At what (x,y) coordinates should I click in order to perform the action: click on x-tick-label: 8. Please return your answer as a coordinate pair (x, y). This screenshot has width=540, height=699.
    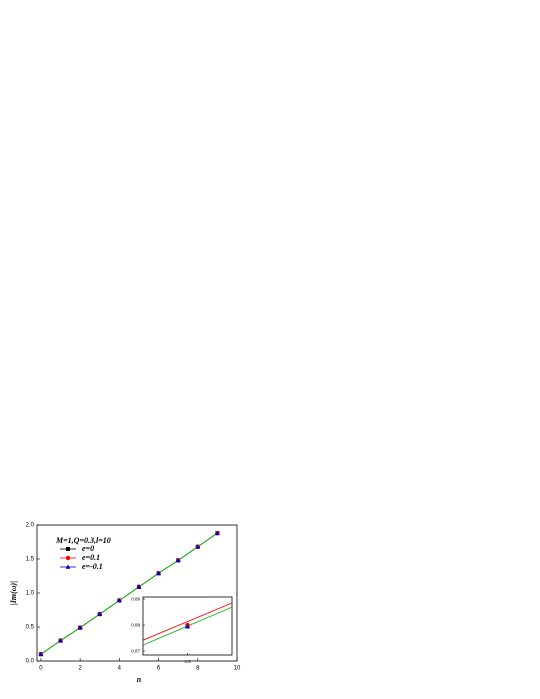
    Looking at the image, I should click on (198, 669).